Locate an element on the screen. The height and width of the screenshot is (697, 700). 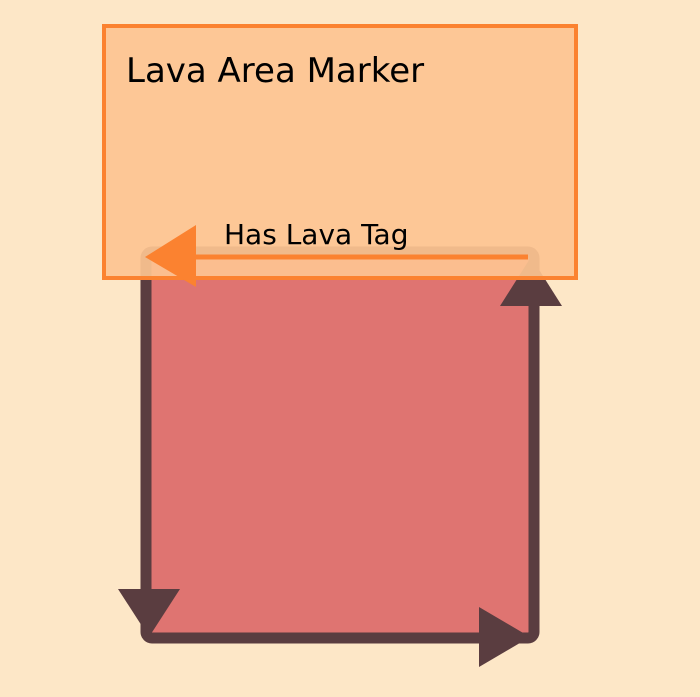
arrow-up-icon is located at coordinates (531, 281).